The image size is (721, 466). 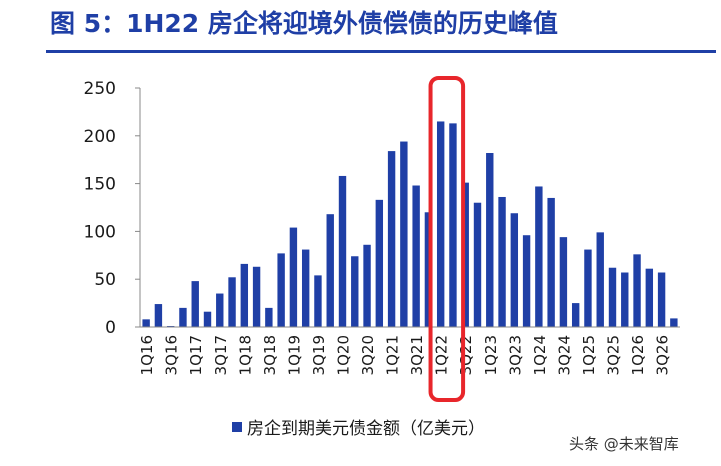 I want to click on bar-1Q20, so click(x=342, y=251).